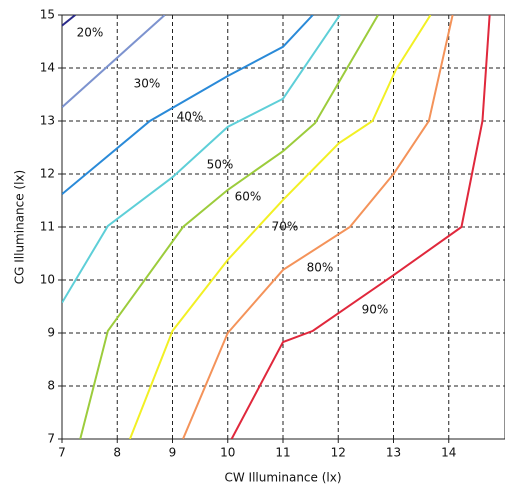  I want to click on contour-label: 70%, so click(285, 227).